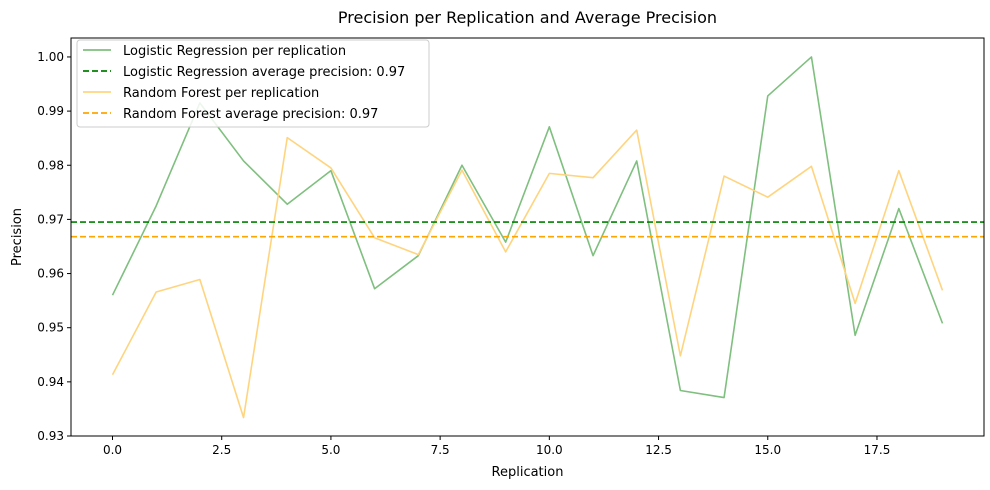  What do you see at coordinates (221, 450) in the screenshot?
I see `x-tick-label: 2.5` at bounding box center [221, 450].